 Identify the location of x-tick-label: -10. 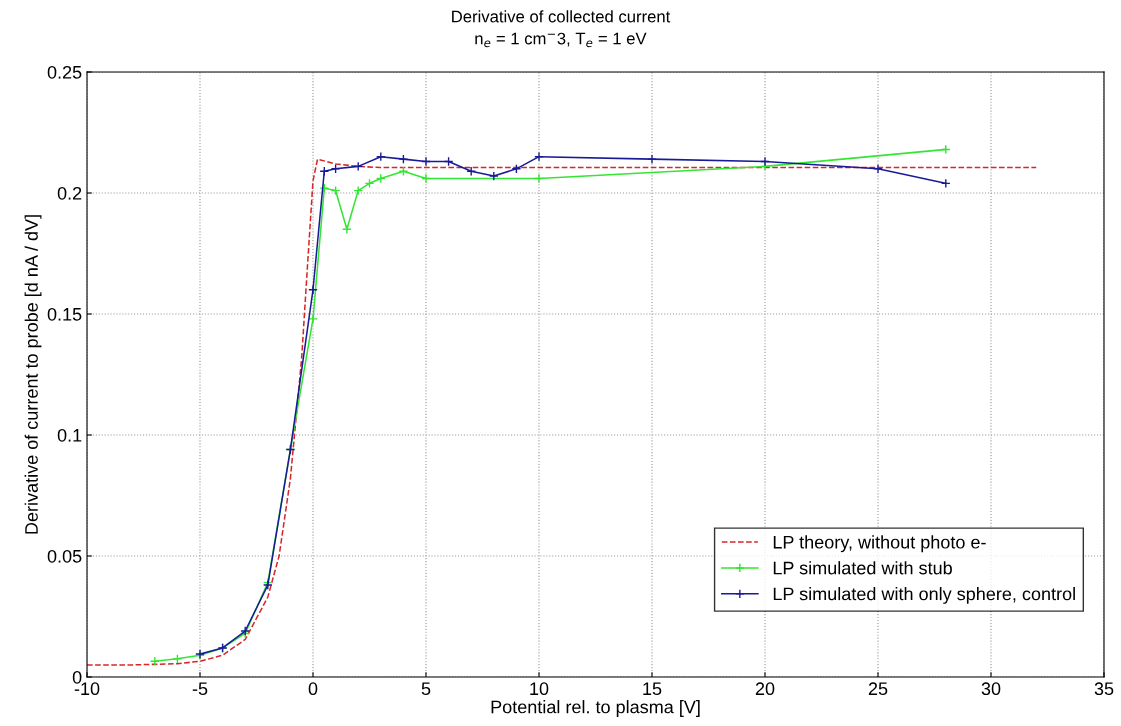
(87, 689).